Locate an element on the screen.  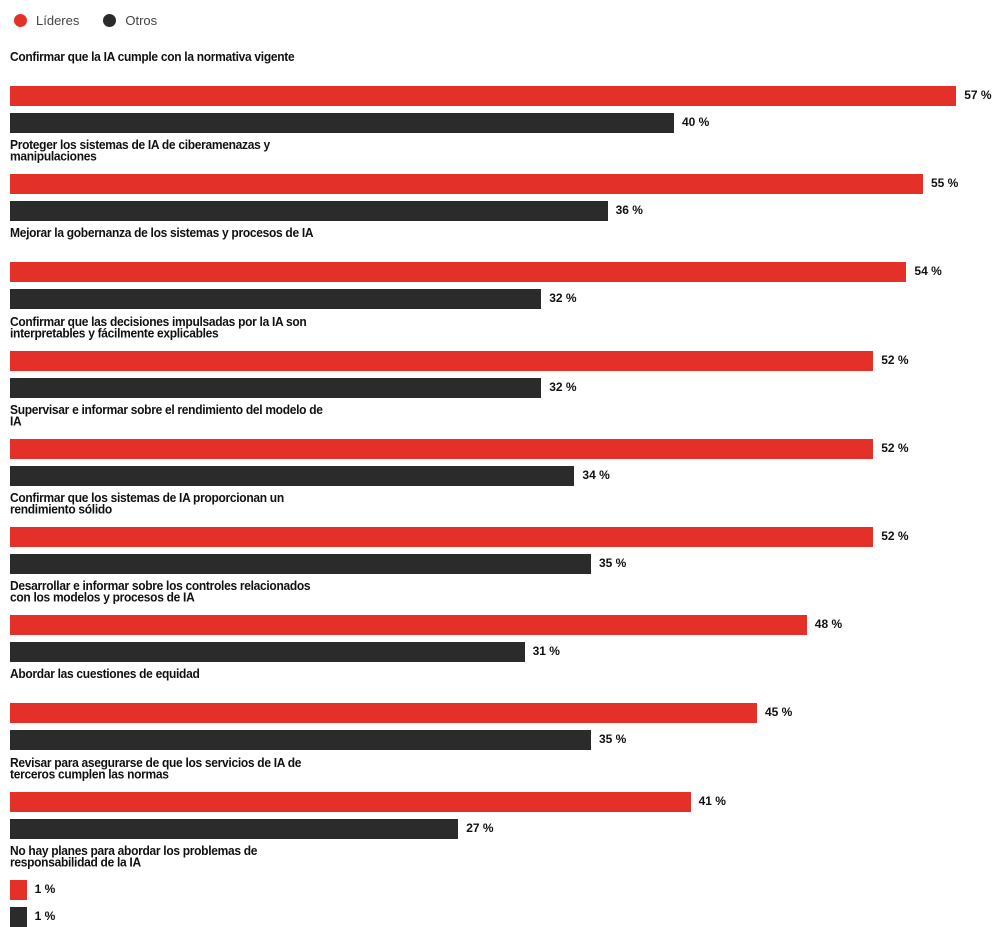
value-label: 34 % is located at coordinates (596, 474).